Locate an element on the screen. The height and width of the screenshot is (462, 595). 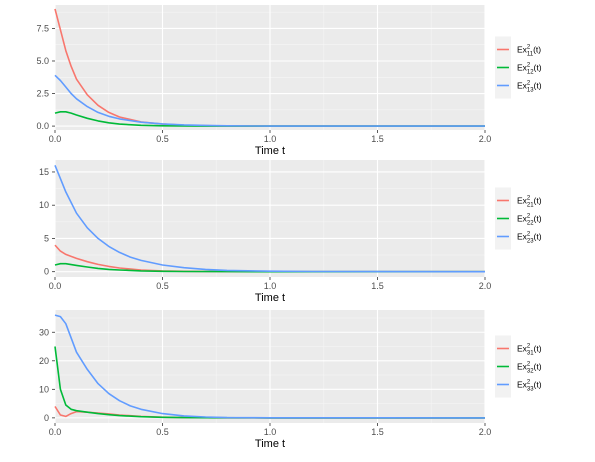
legend-label: Ex2 11(t) is located at coordinates (529, 51).